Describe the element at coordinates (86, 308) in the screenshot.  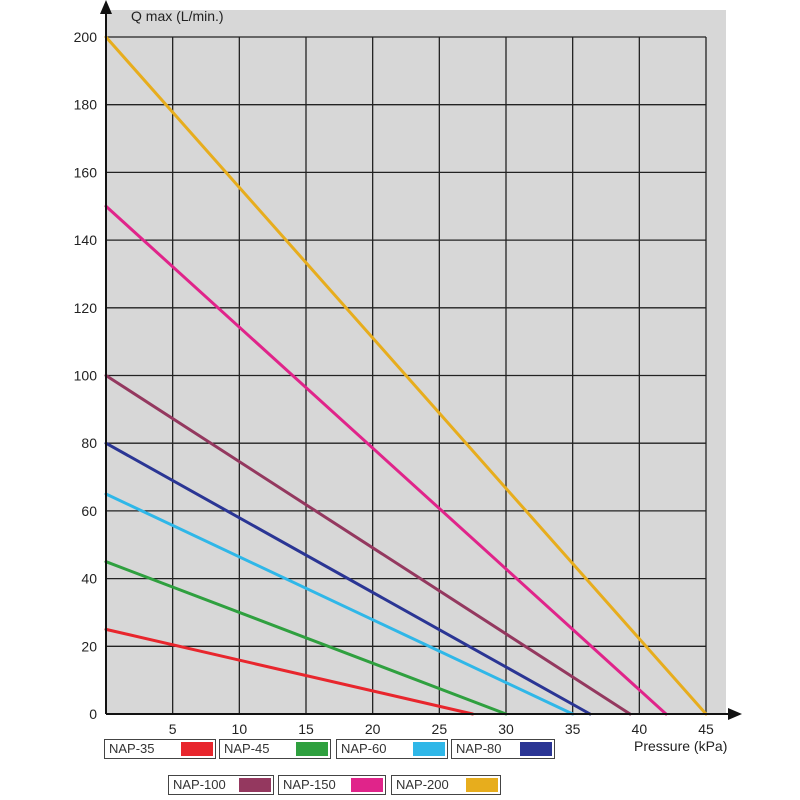
I see `y-tick-label: 120` at that location.